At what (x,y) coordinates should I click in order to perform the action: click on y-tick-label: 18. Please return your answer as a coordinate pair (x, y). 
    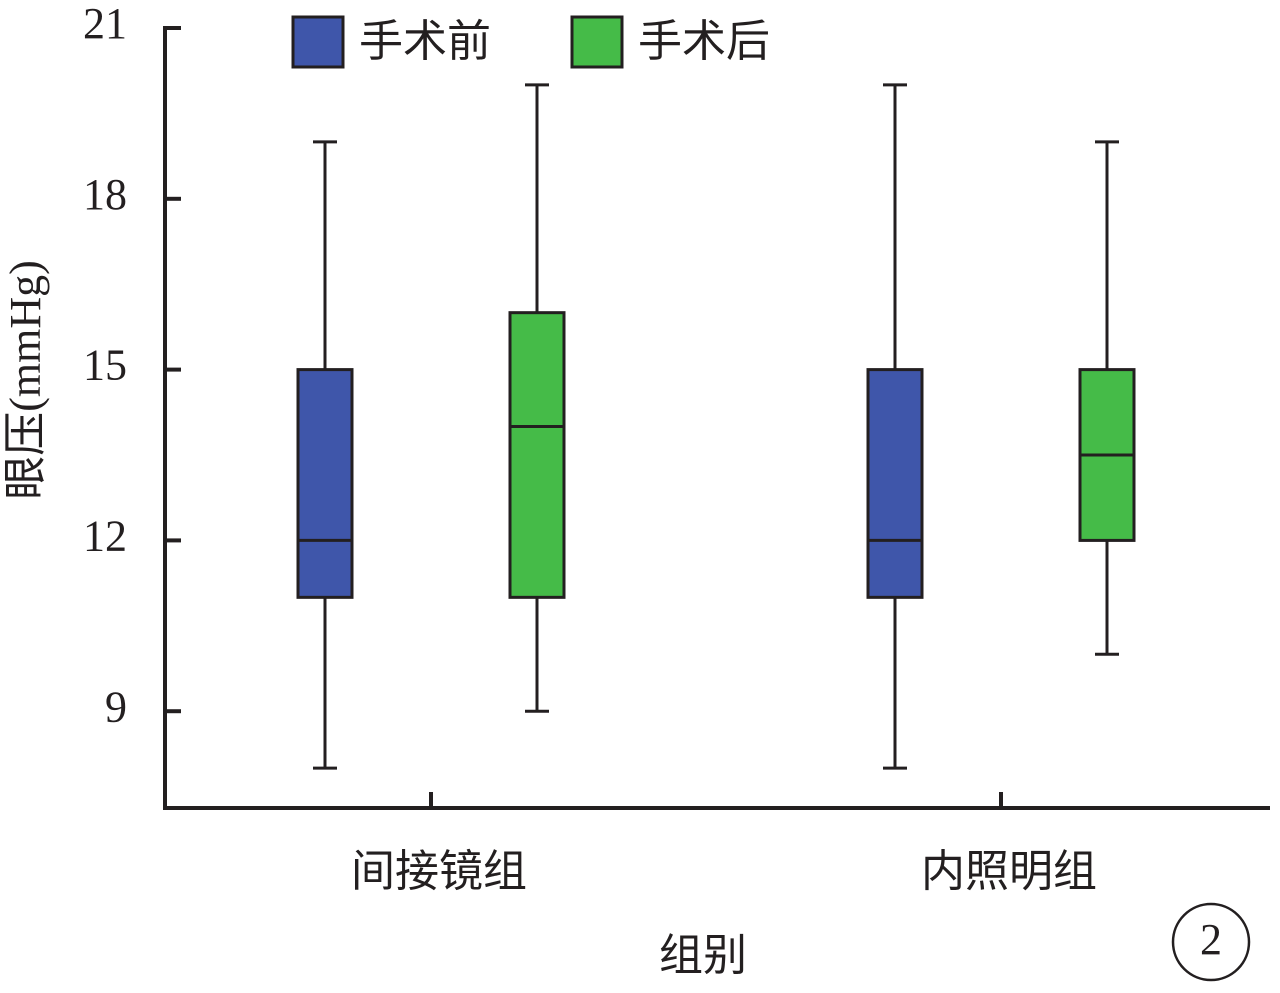
    Looking at the image, I should click on (105, 194).